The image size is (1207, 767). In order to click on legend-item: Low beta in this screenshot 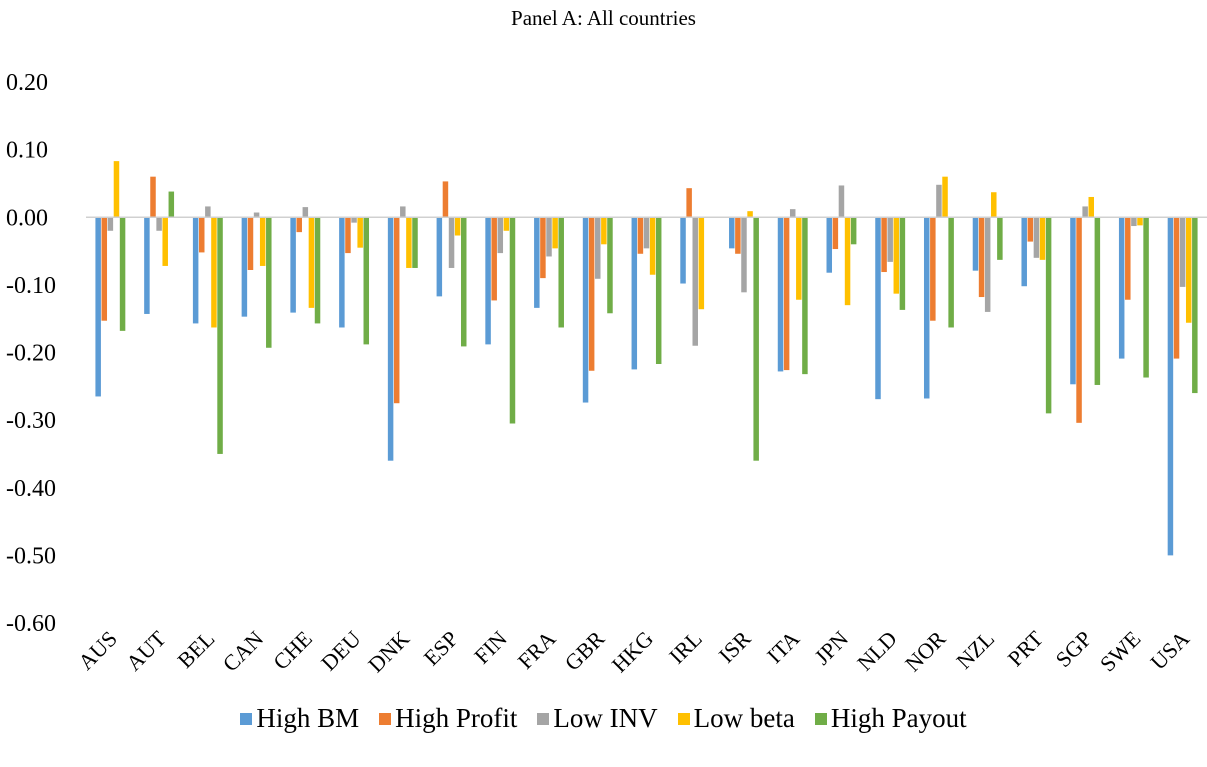, I will do `click(736, 718)`.